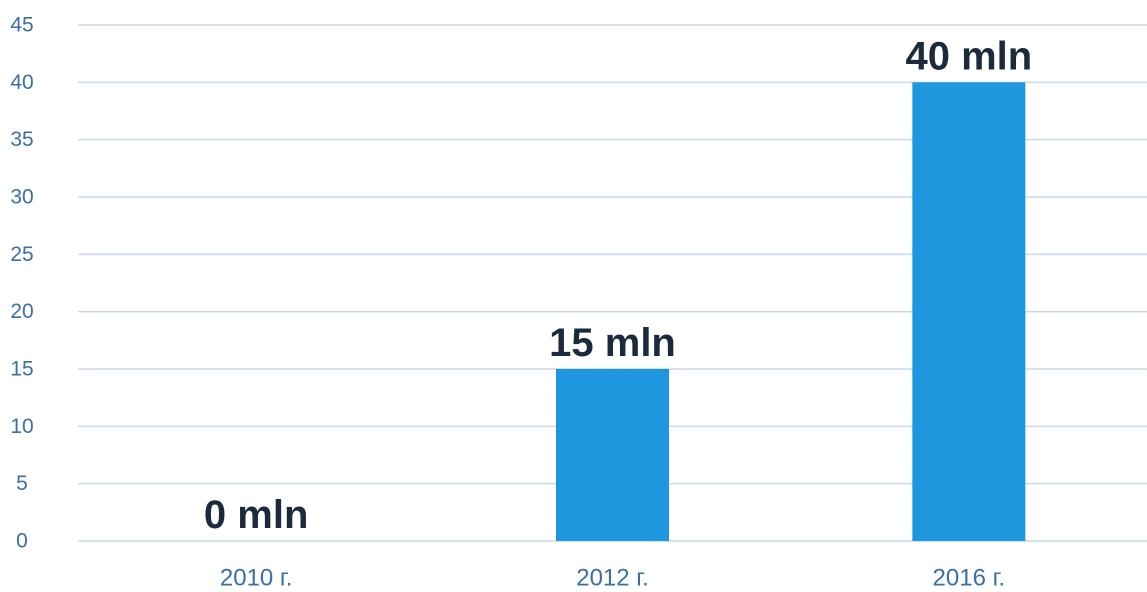 Image resolution: width=1147 pixels, height=592 pixels. I want to click on y-tick-label: 0, so click(22, 541).